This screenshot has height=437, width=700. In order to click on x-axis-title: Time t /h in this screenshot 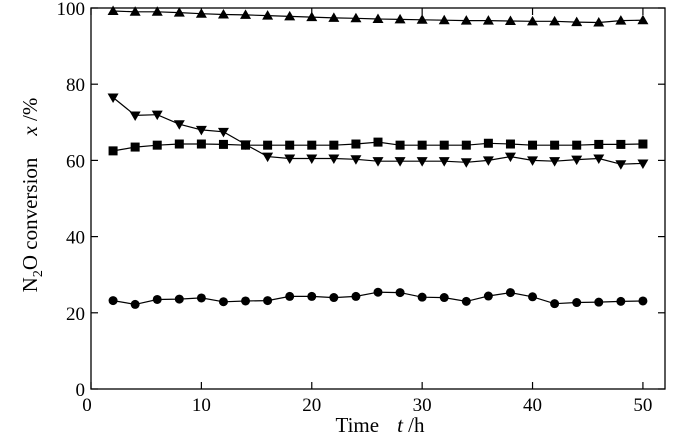, I will do `click(380, 425)`.